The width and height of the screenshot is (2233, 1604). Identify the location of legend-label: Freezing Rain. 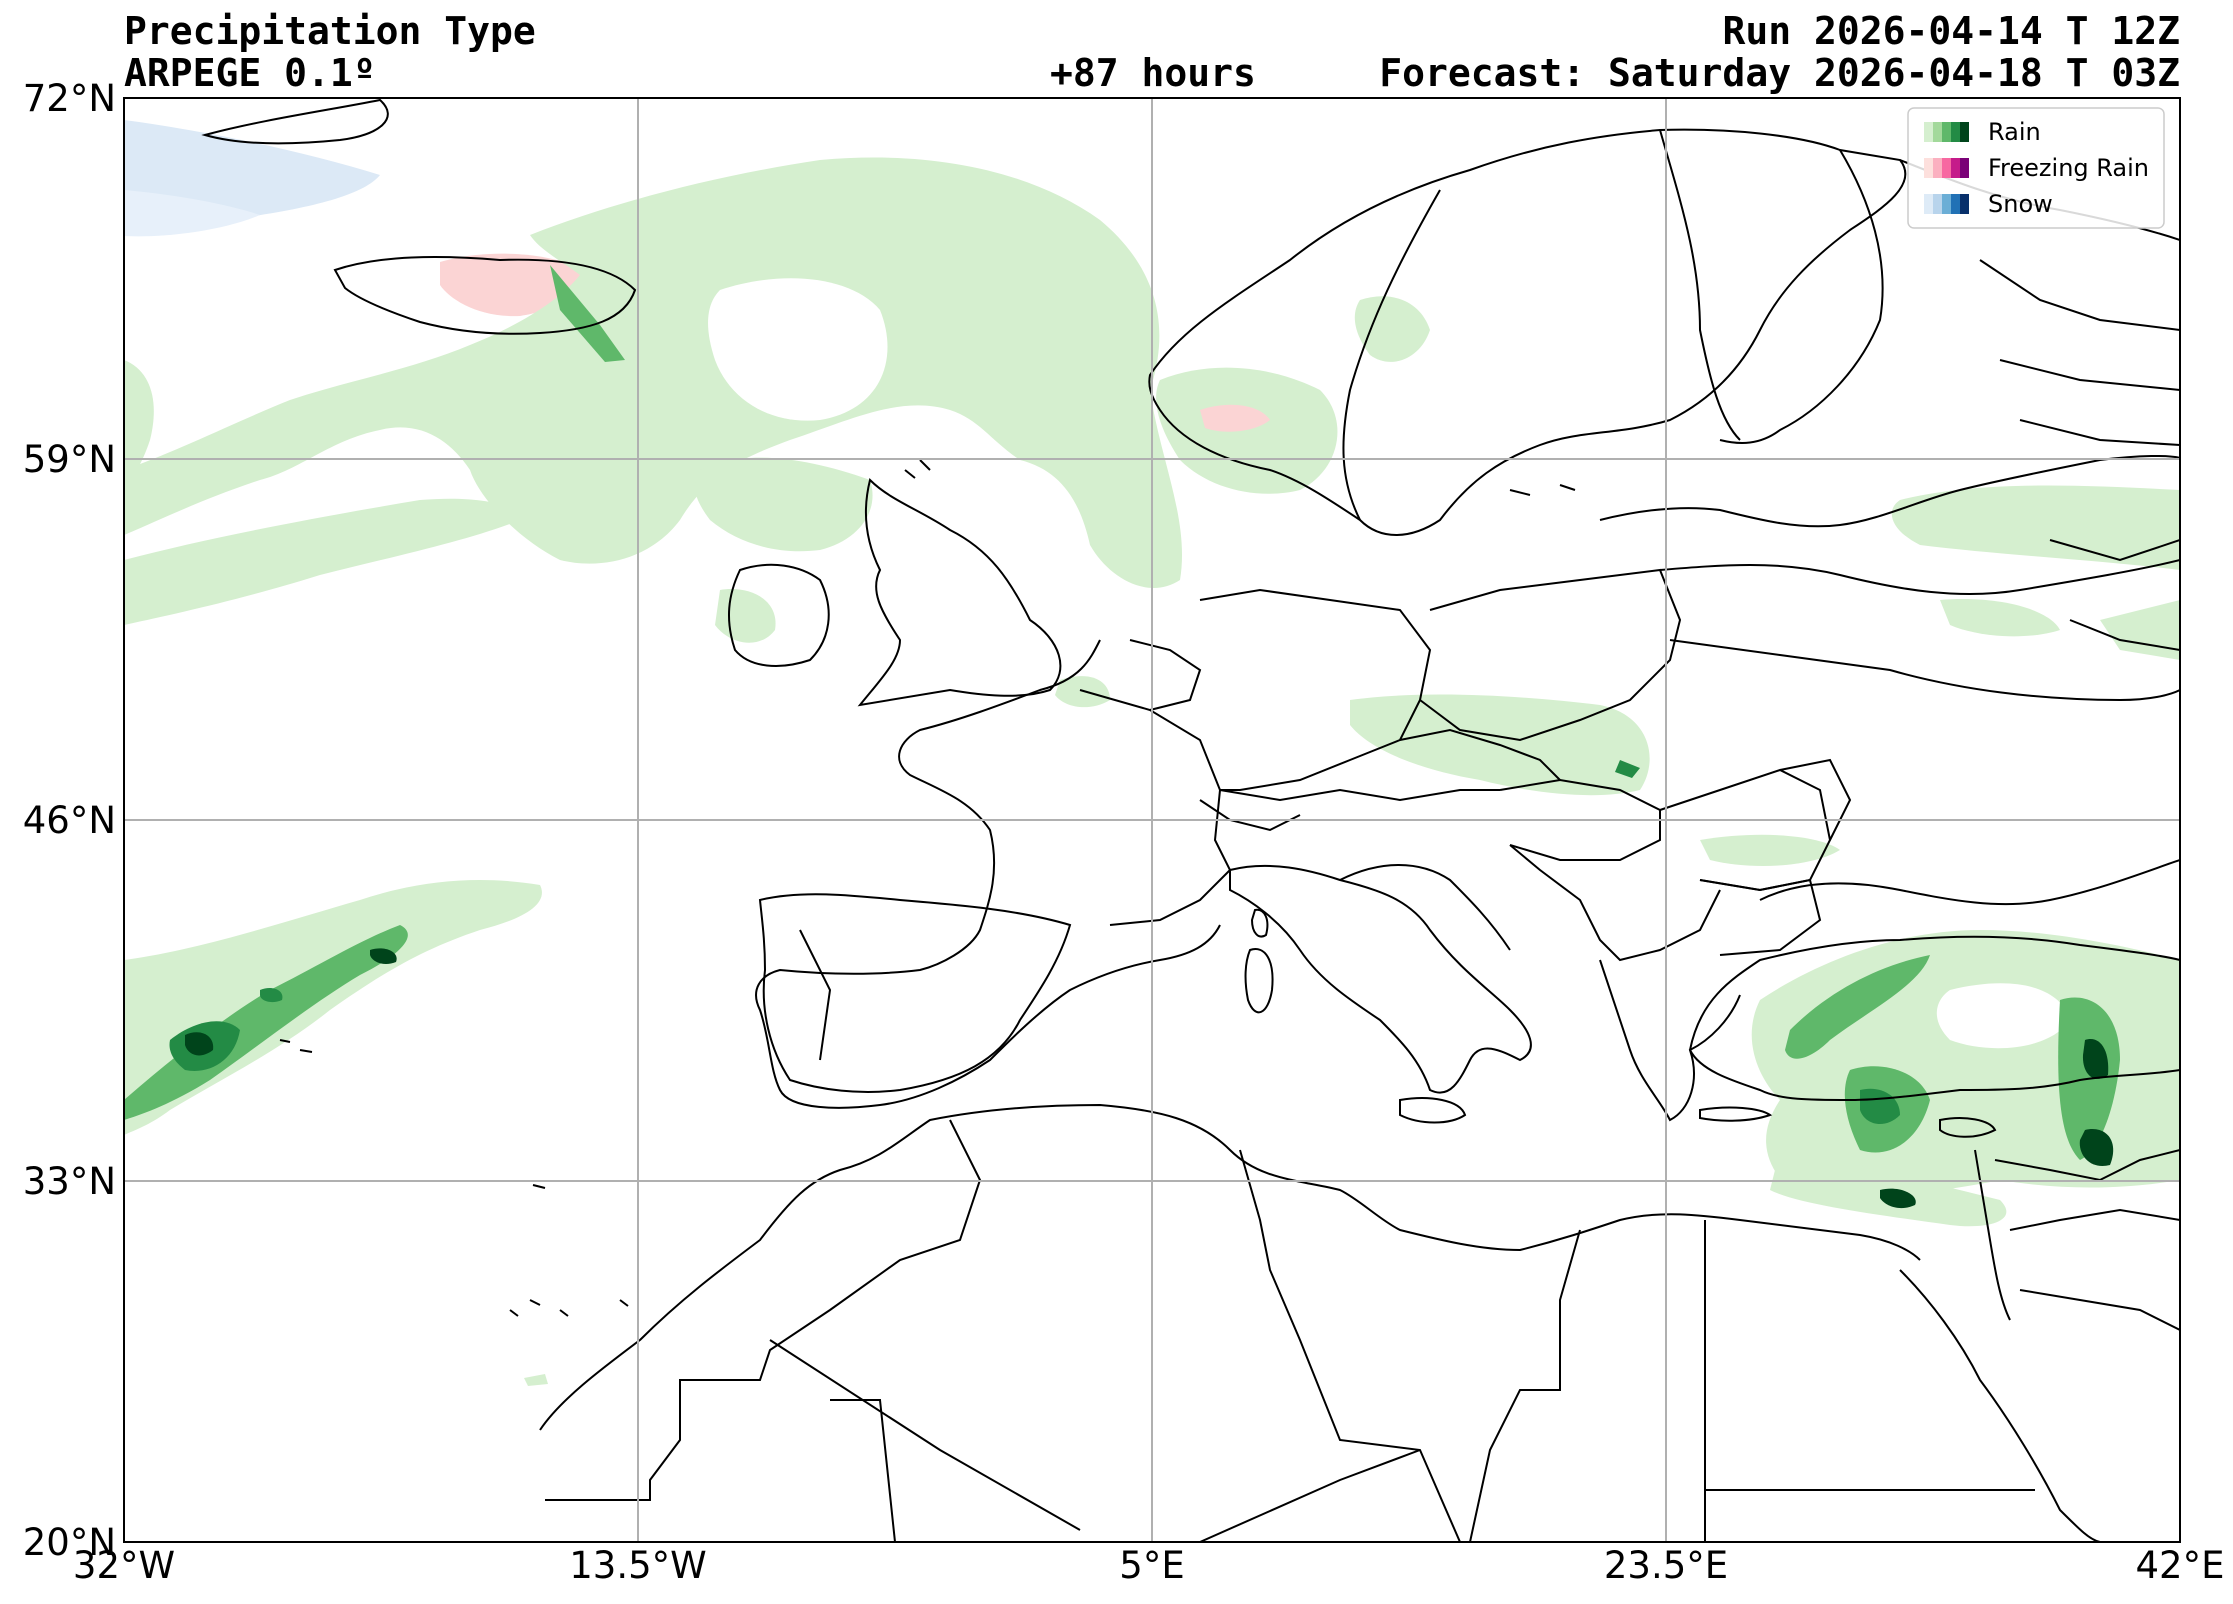
(2068, 168).